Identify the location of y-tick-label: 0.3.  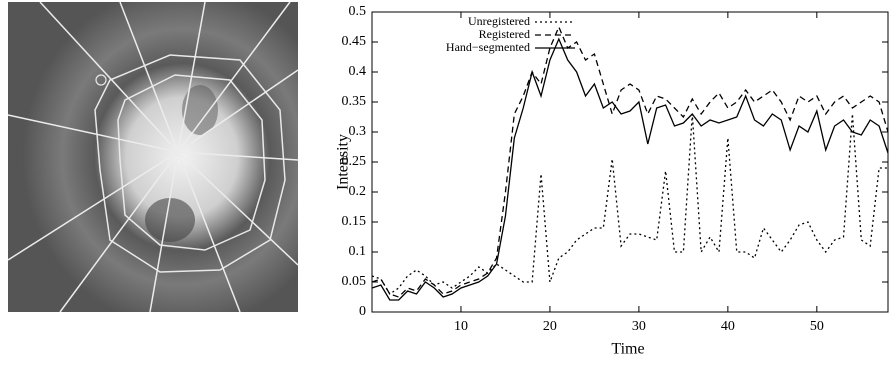
(358, 131).